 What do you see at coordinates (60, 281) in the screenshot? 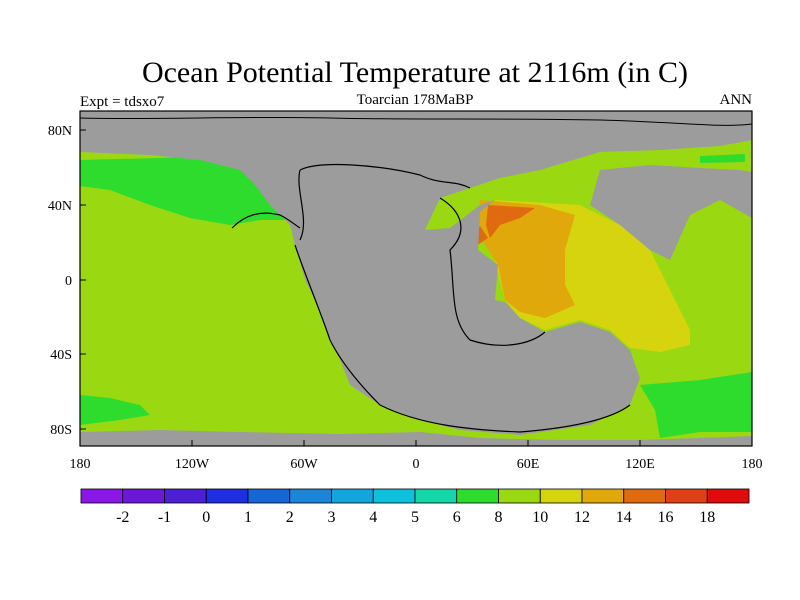
I see `y-axis-labels: 80N 40N 0 40S 80S` at bounding box center [60, 281].